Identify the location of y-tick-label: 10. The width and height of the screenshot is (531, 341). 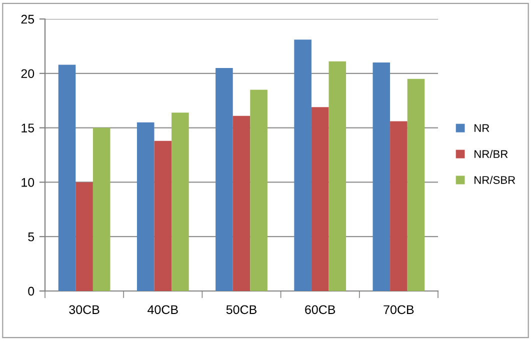
(28, 182).